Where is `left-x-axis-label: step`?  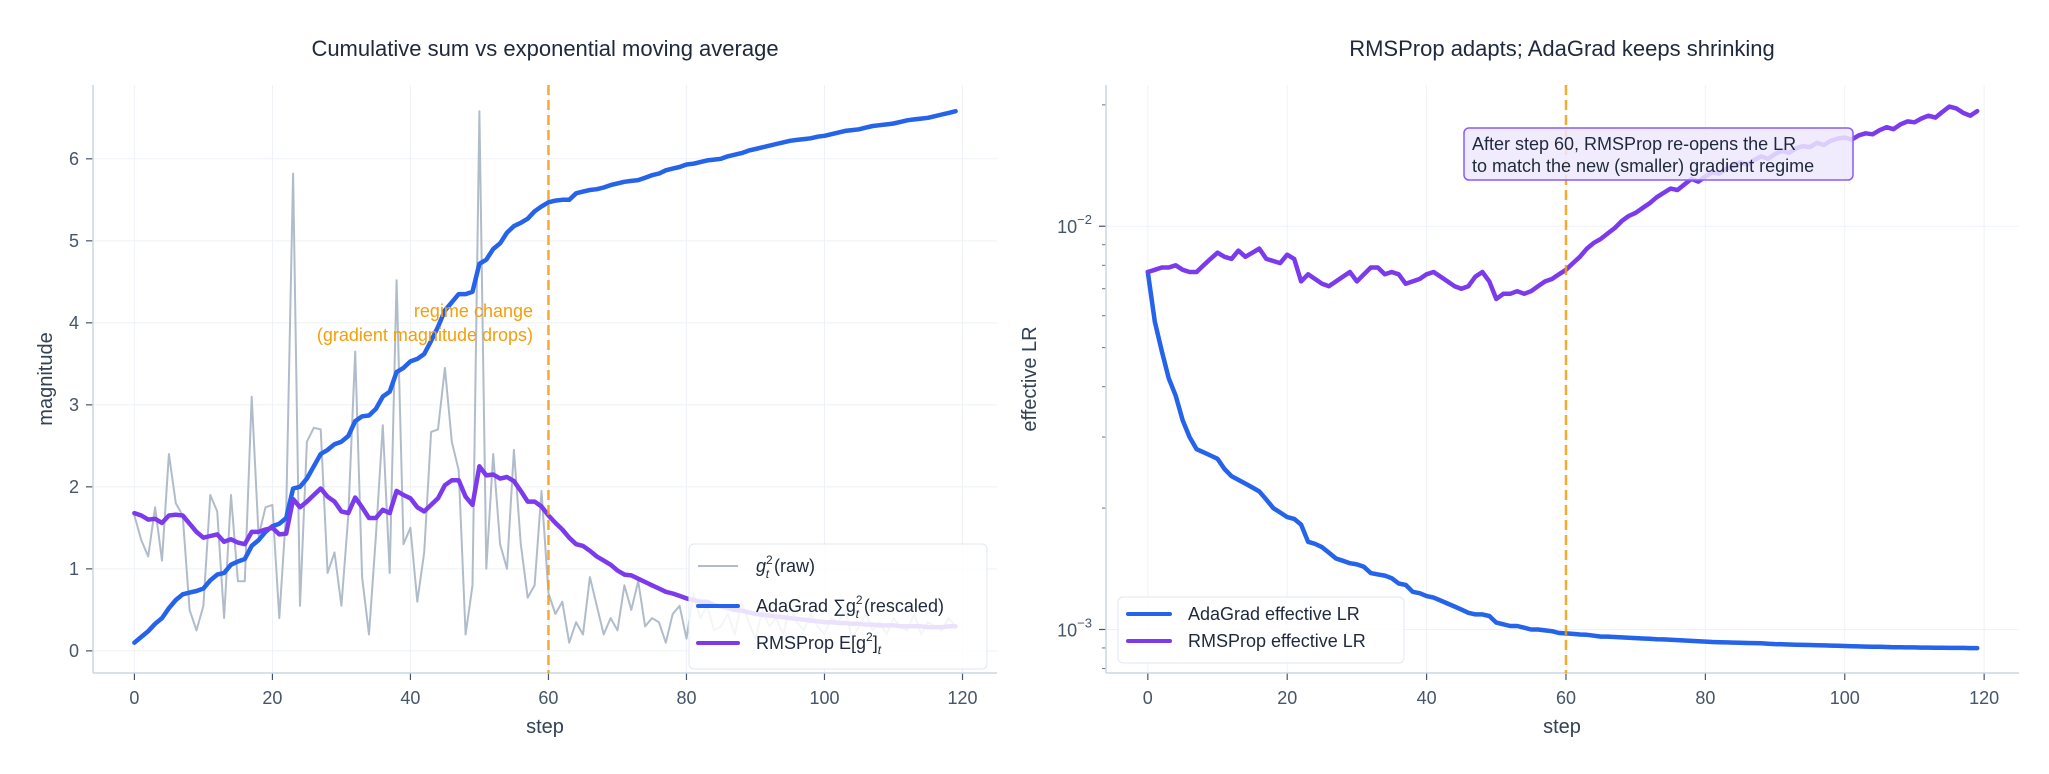 left-x-axis-label: step is located at coordinates (545, 727).